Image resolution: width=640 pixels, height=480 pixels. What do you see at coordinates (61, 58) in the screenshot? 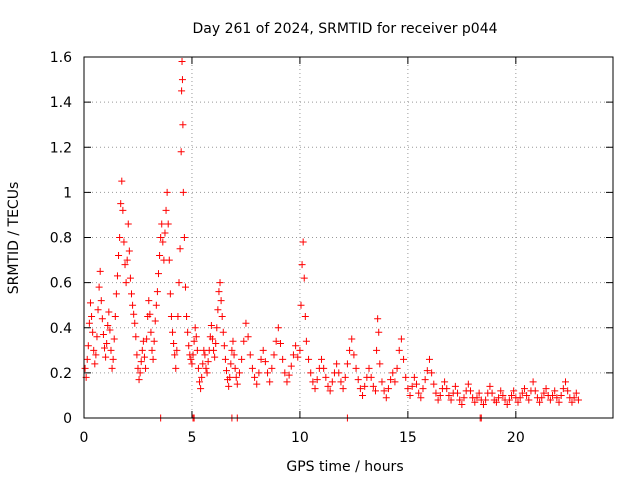
I see `y-tick-label: 1.6` at bounding box center [61, 58].